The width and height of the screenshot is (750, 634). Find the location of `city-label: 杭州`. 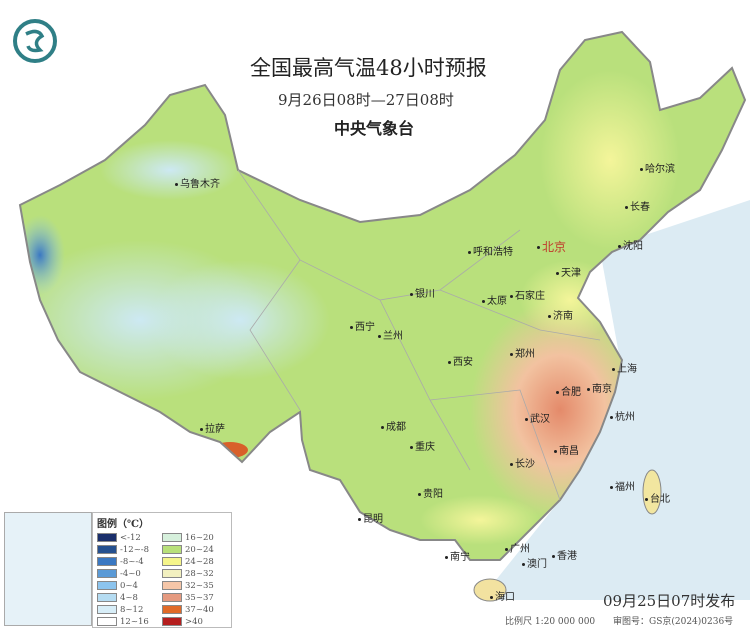

city-label: 杭州 is located at coordinates (622, 415).